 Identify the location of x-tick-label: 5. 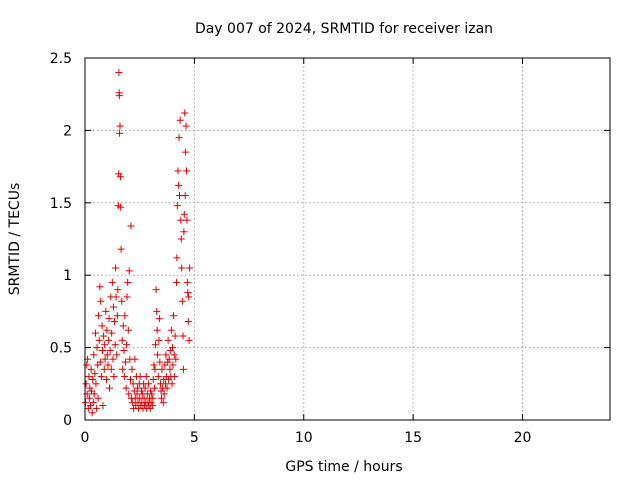
(194, 438).